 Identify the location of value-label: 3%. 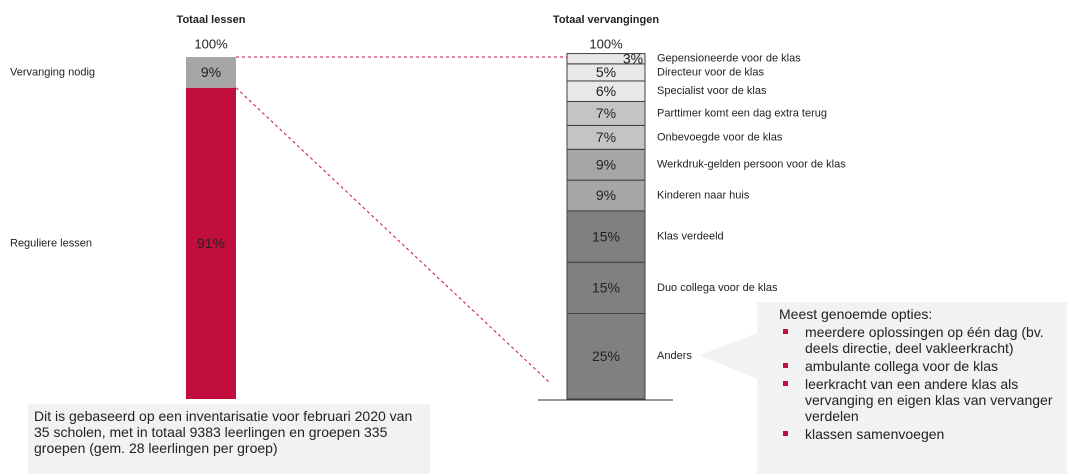
(633, 58).